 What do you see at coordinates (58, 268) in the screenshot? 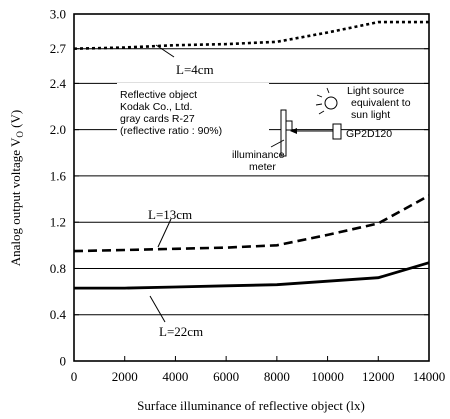
I see `y-tick-label-2: 0.8` at bounding box center [58, 268].